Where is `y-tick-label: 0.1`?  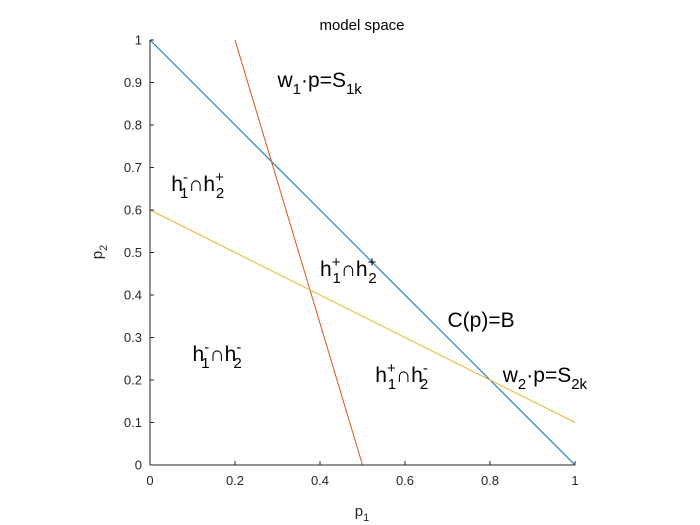 y-tick-label: 0.1 is located at coordinates (133, 422).